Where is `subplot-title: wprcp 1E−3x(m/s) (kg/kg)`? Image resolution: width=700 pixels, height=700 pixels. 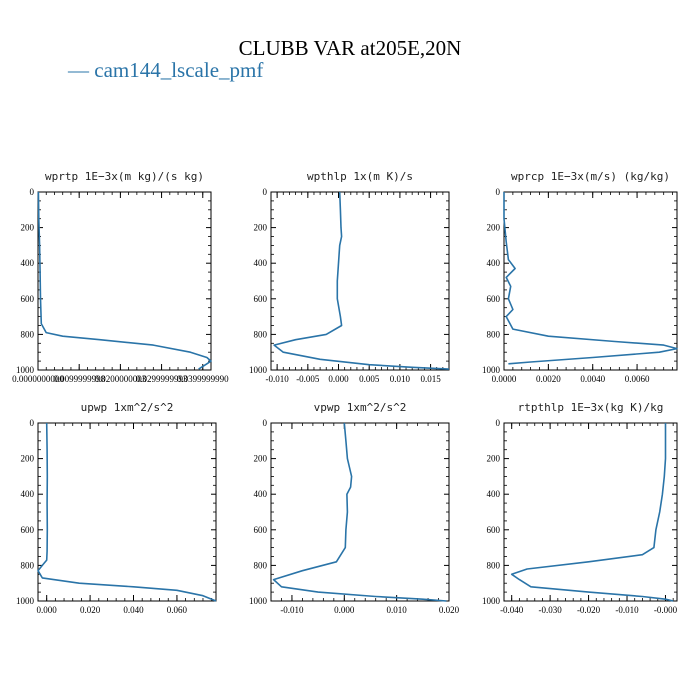
subplot-title: wprcp 1E−3x(m/s) (kg/kg) is located at coordinates (590, 176).